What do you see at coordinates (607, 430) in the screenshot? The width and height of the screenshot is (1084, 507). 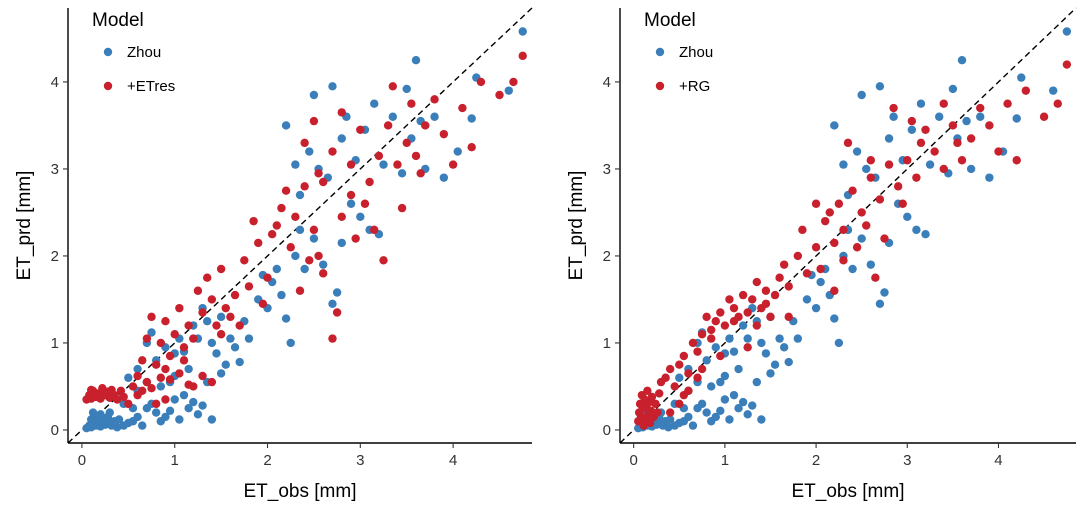 I see `y-tick-label: 0` at bounding box center [607, 430].